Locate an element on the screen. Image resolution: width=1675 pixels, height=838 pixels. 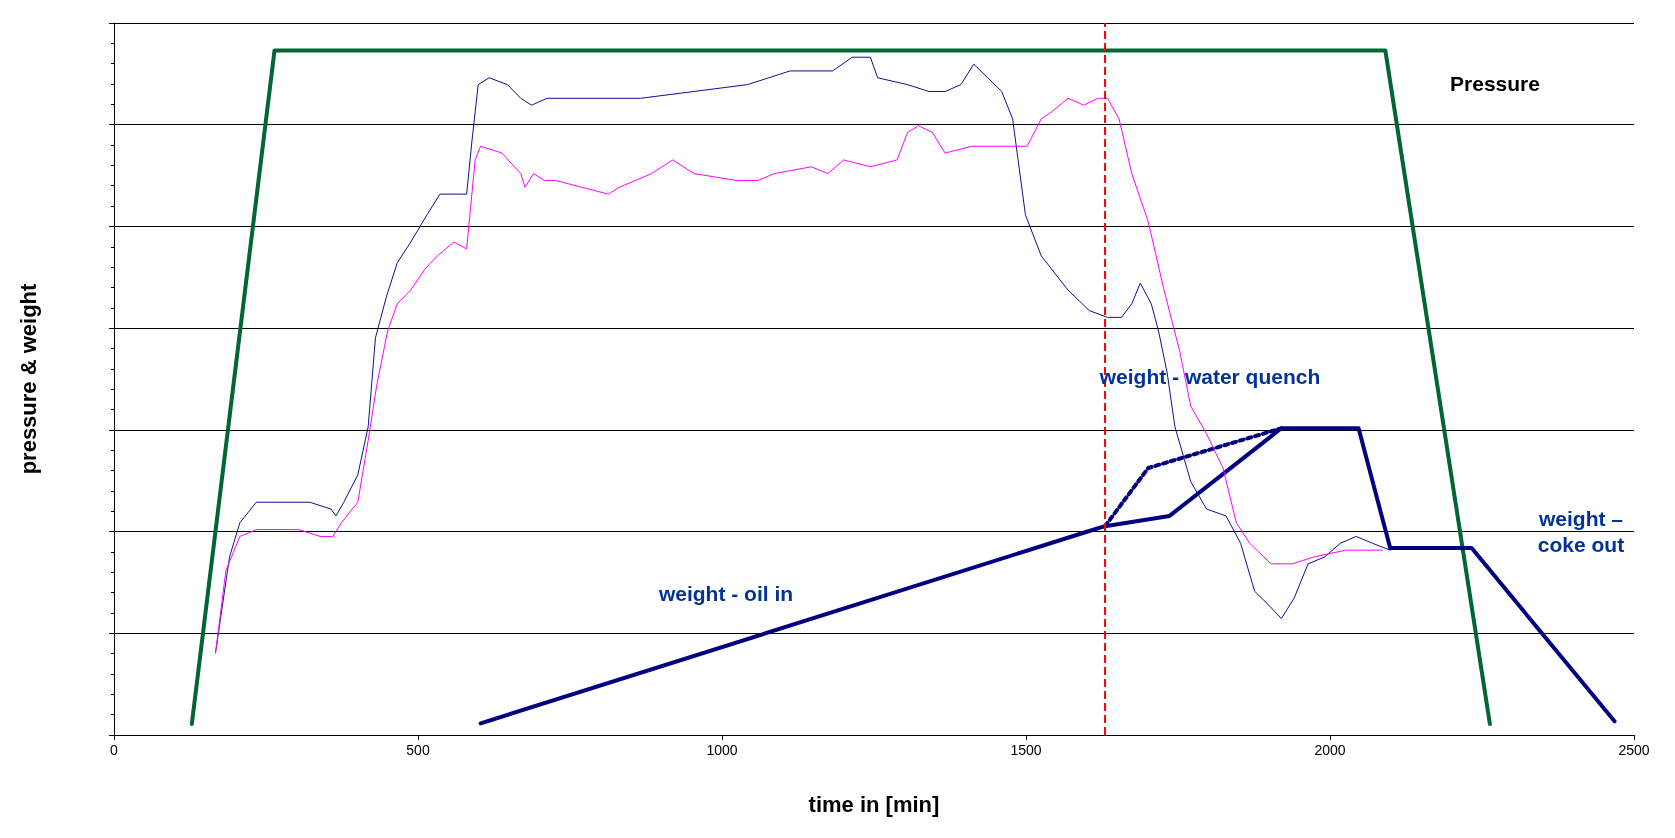
annotation: weight - water quench is located at coordinates (1209, 376).